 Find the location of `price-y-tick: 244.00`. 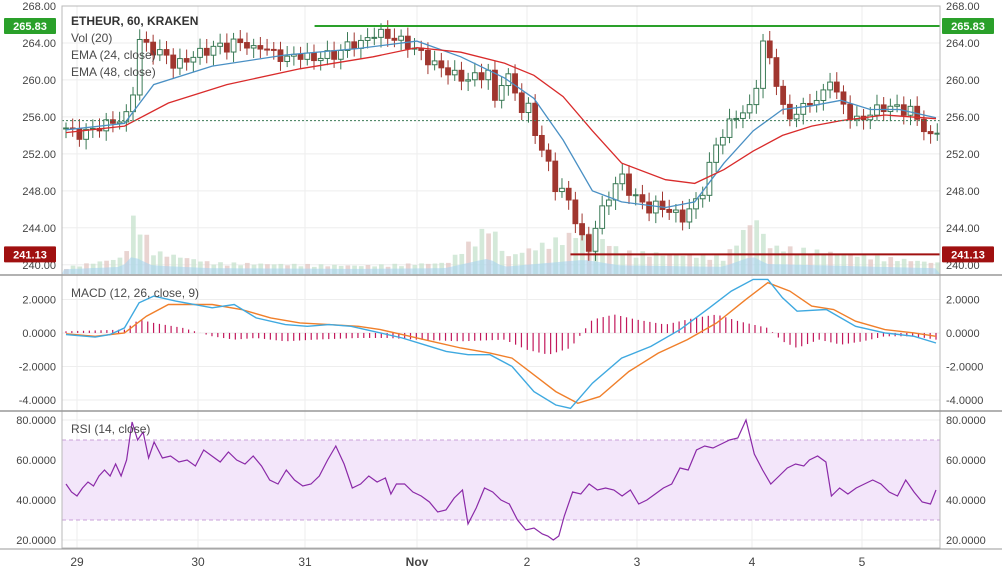

price-y-tick: 244.00 is located at coordinates (39, 229).